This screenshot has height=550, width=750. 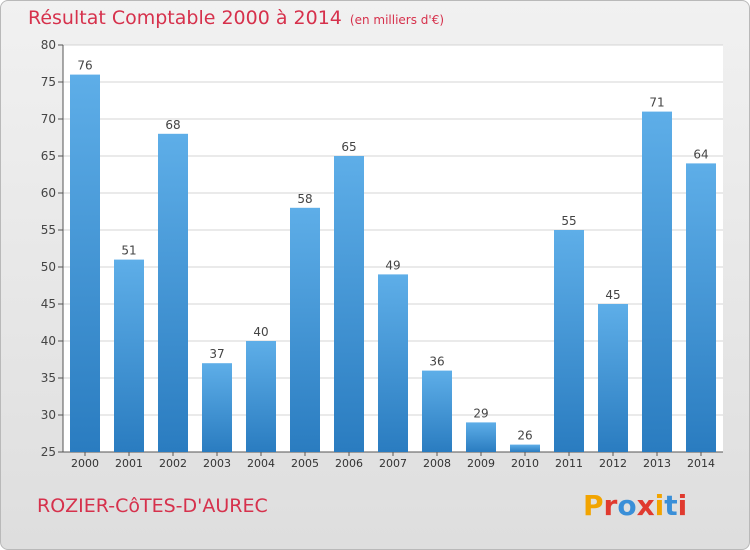 I want to click on y-tick-label: 50, so click(x=48, y=267).